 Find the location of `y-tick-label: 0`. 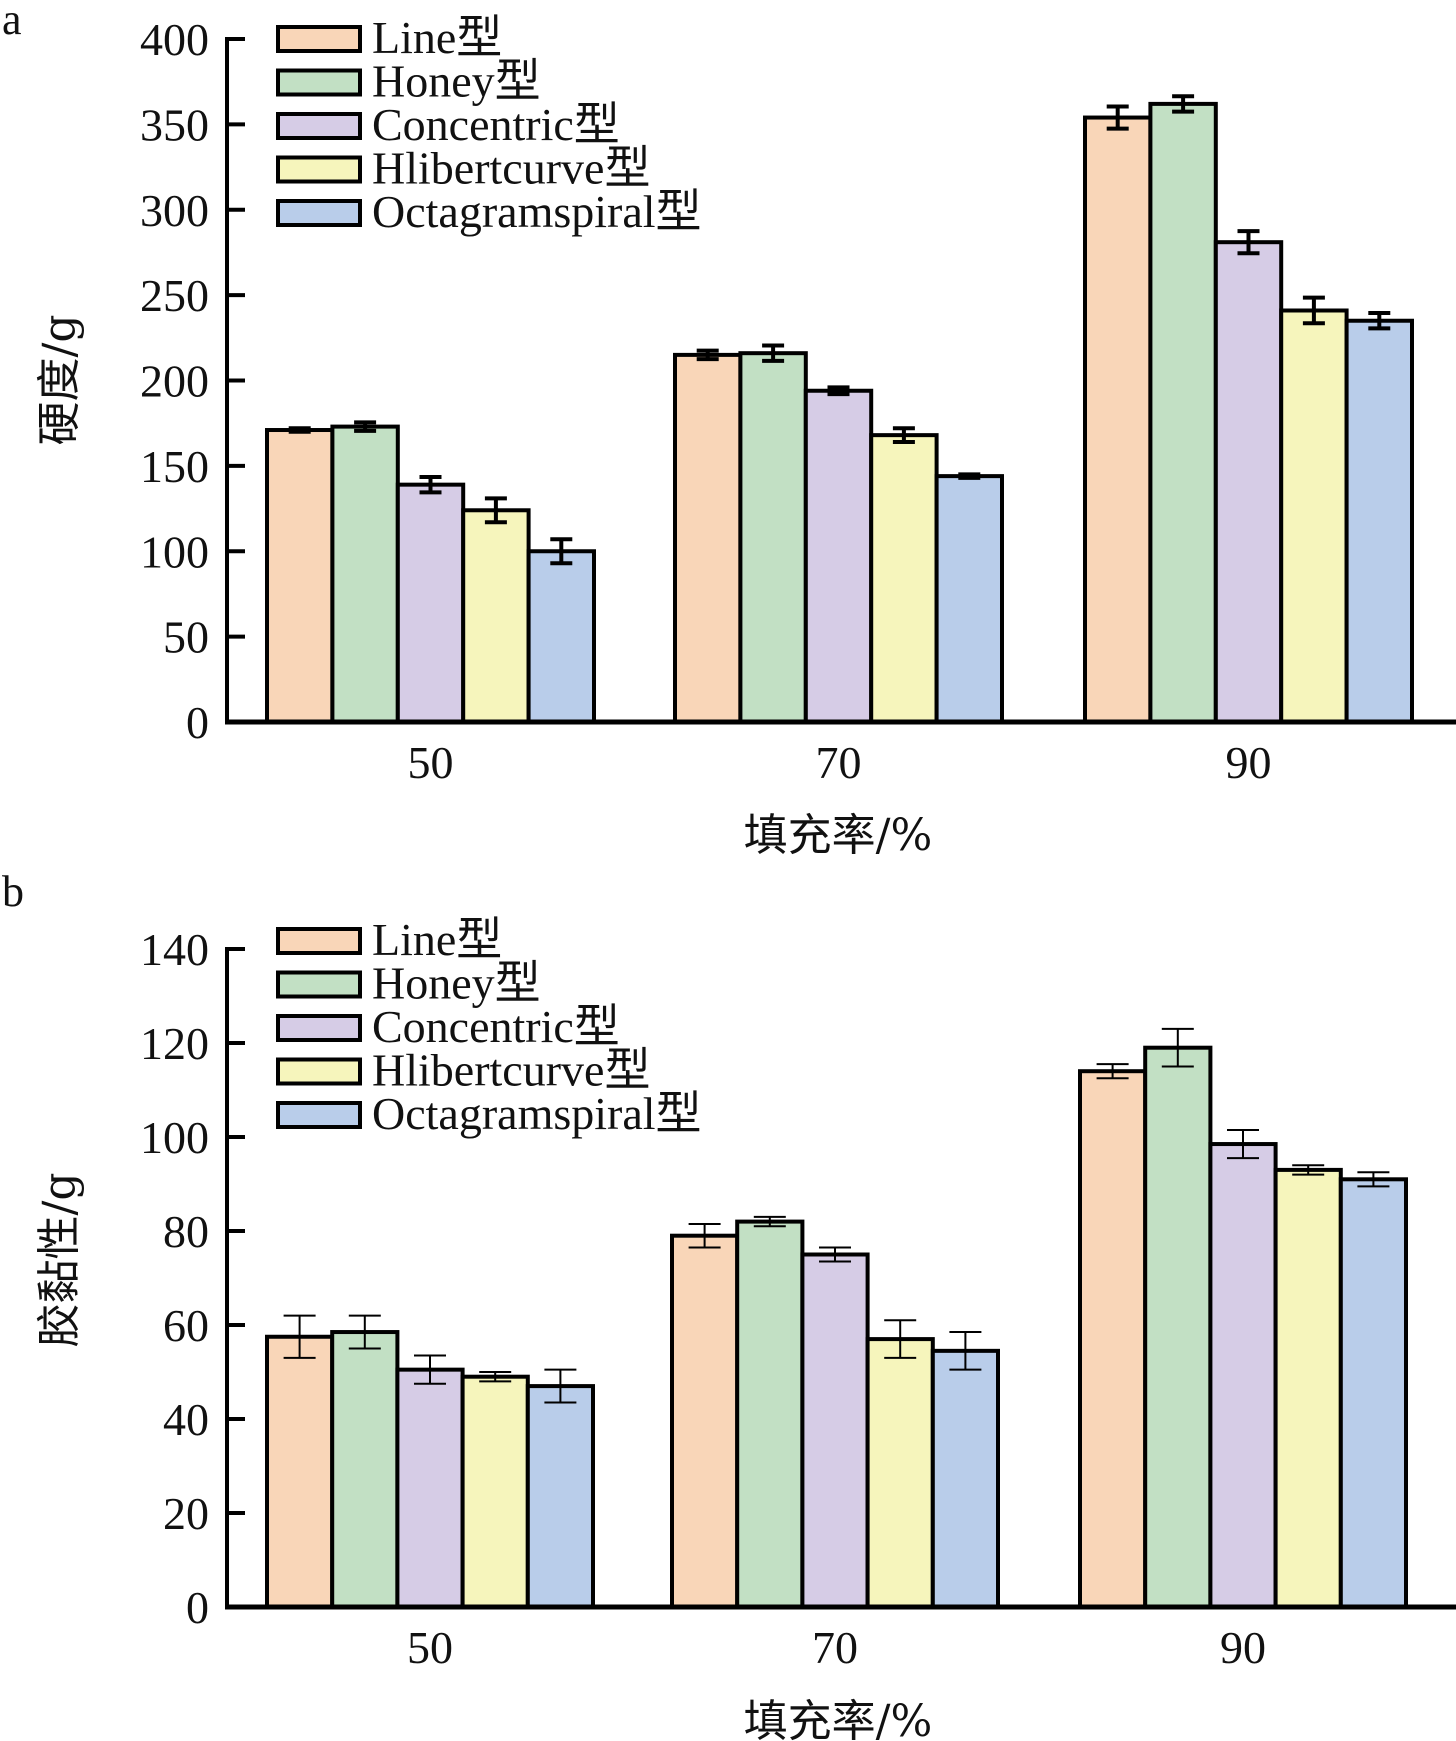

y-tick-label: 0 is located at coordinates (197, 722).